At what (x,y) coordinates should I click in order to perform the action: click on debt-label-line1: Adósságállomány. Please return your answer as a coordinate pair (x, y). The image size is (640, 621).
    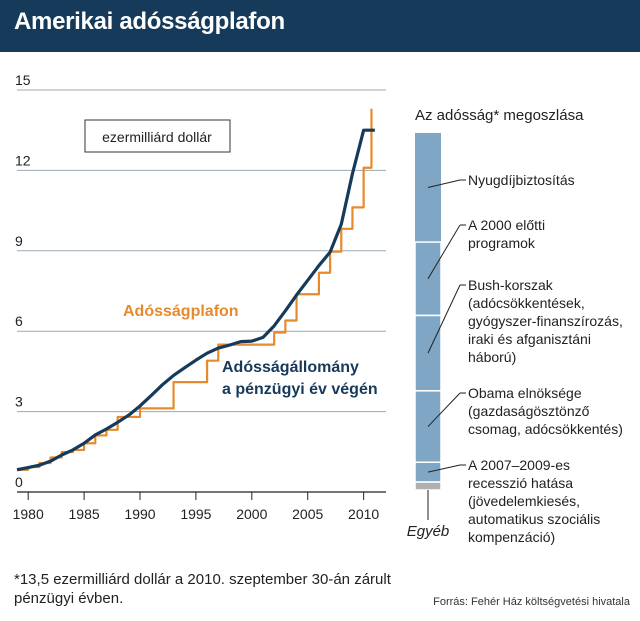
    Looking at the image, I should click on (290, 367).